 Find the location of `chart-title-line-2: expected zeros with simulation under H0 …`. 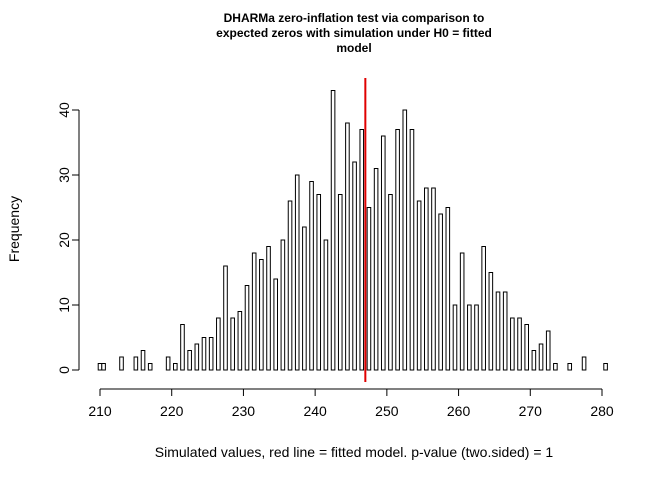

chart-title-line-2: expected zeros with simulation under H0 … is located at coordinates (354, 33).